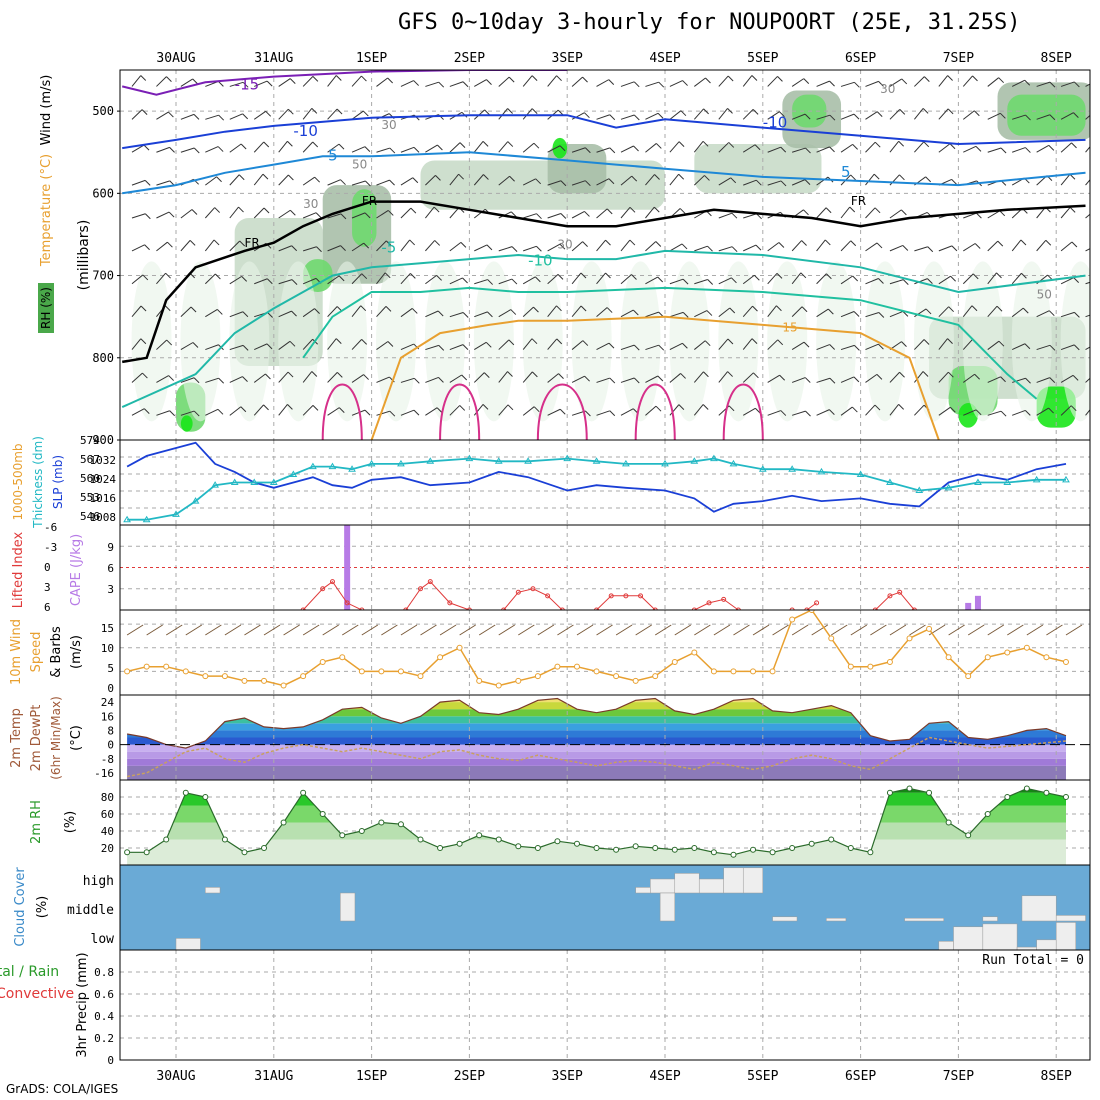 Image resolution: width=1100 pixels, height=1100 pixels. Describe the element at coordinates (107, 814) in the screenshot. I see `rh-tick: 60` at that location.